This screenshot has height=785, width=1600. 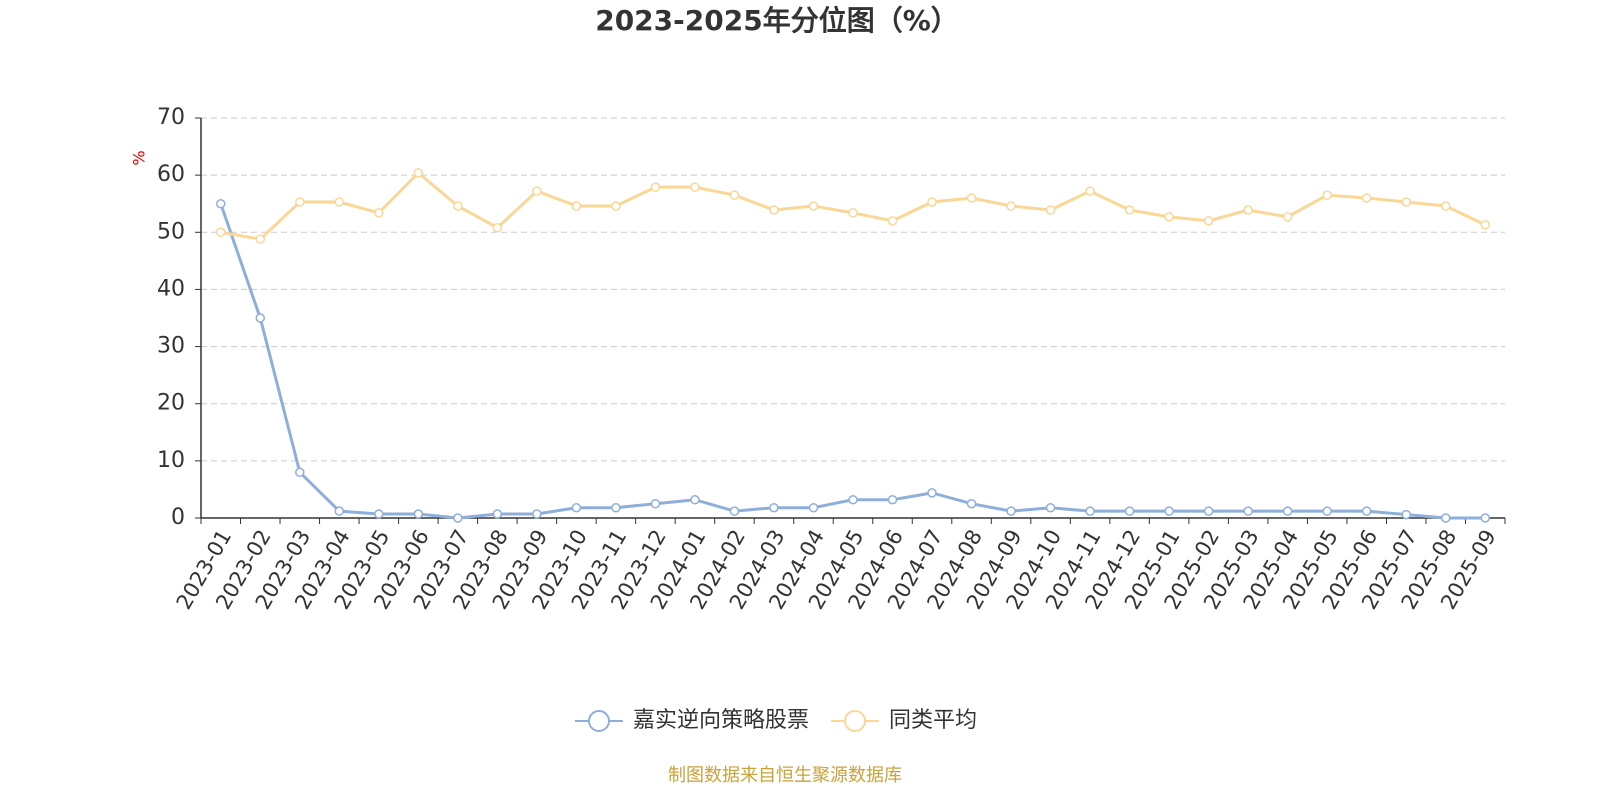 What do you see at coordinates (178, 517) in the screenshot?
I see `y-tick-label: 0` at bounding box center [178, 517].